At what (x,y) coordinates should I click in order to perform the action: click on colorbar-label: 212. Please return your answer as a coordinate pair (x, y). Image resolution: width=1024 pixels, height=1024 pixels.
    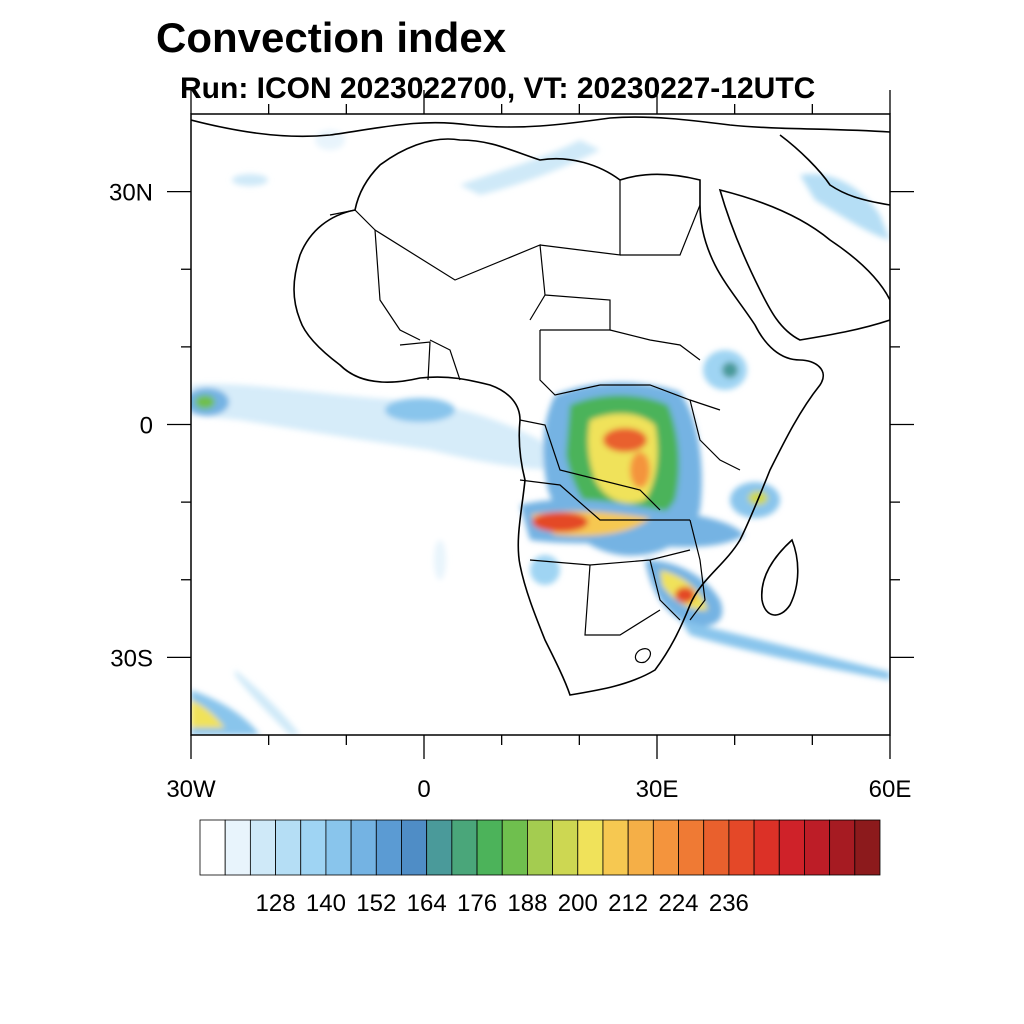
    Looking at the image, I should click on (628, 903).